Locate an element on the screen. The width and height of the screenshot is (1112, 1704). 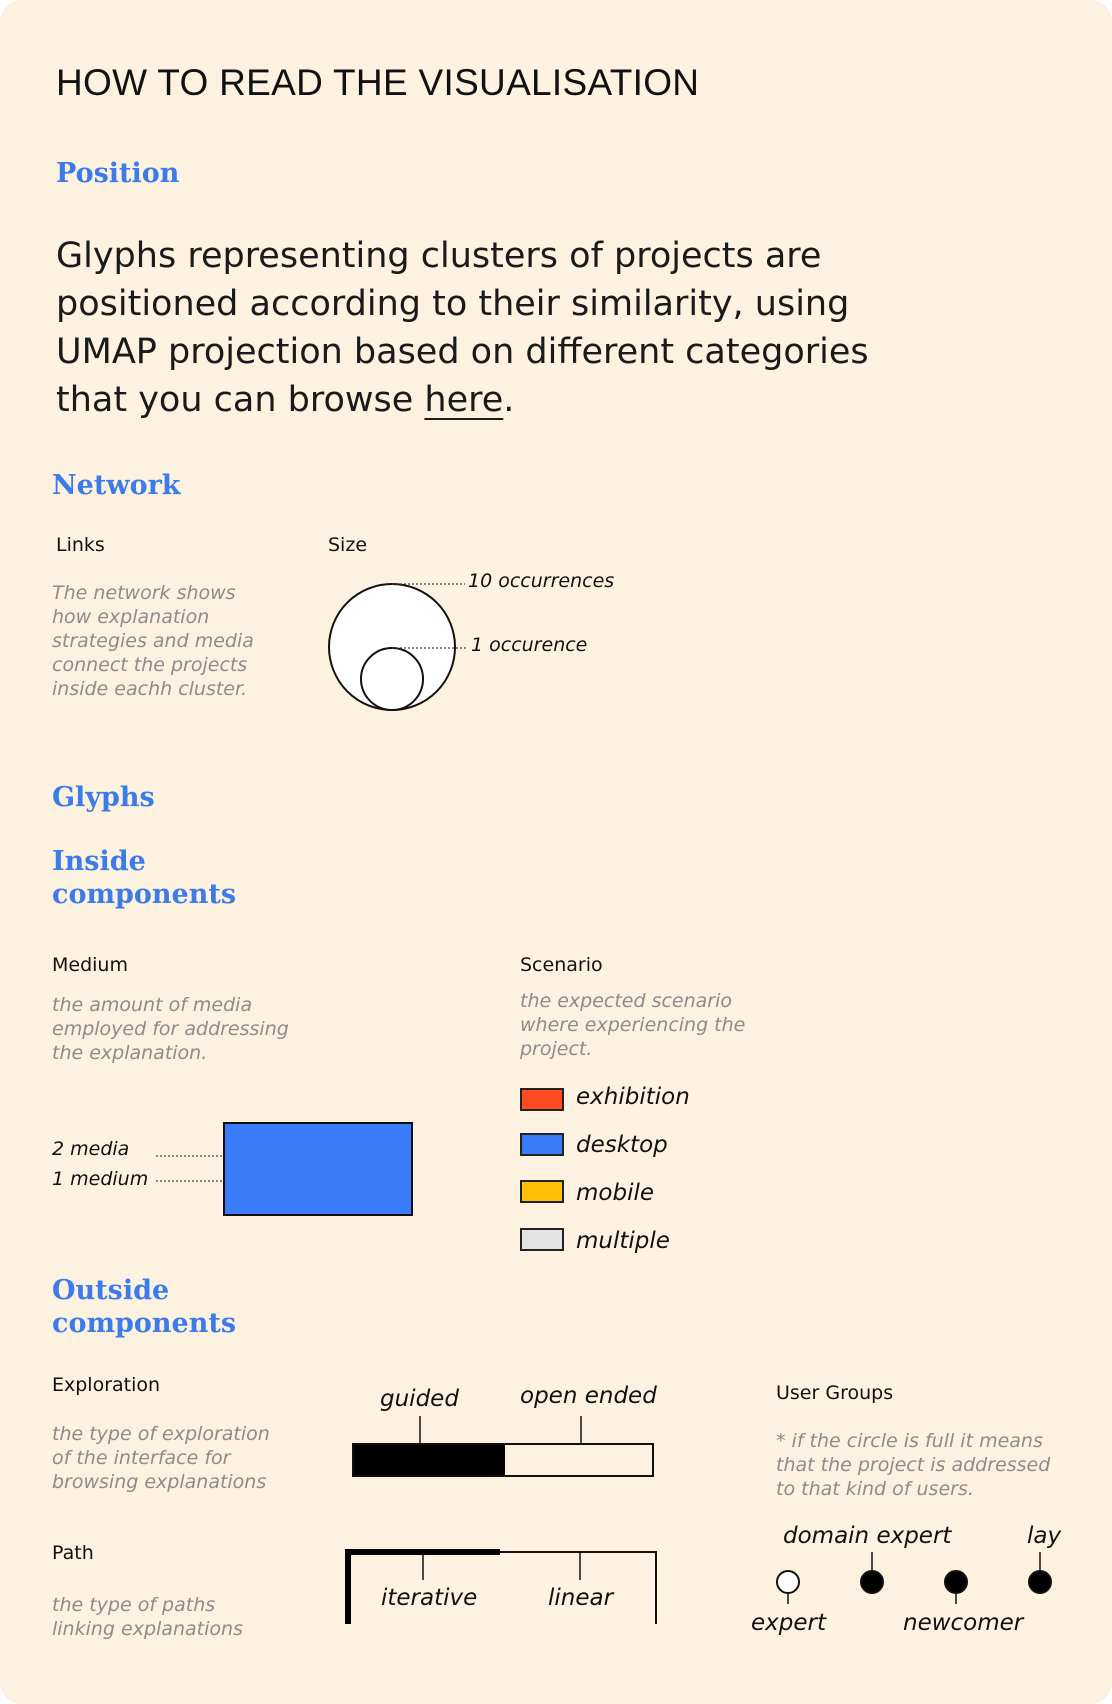
iterative-line is located at coordinates (422, 1586).